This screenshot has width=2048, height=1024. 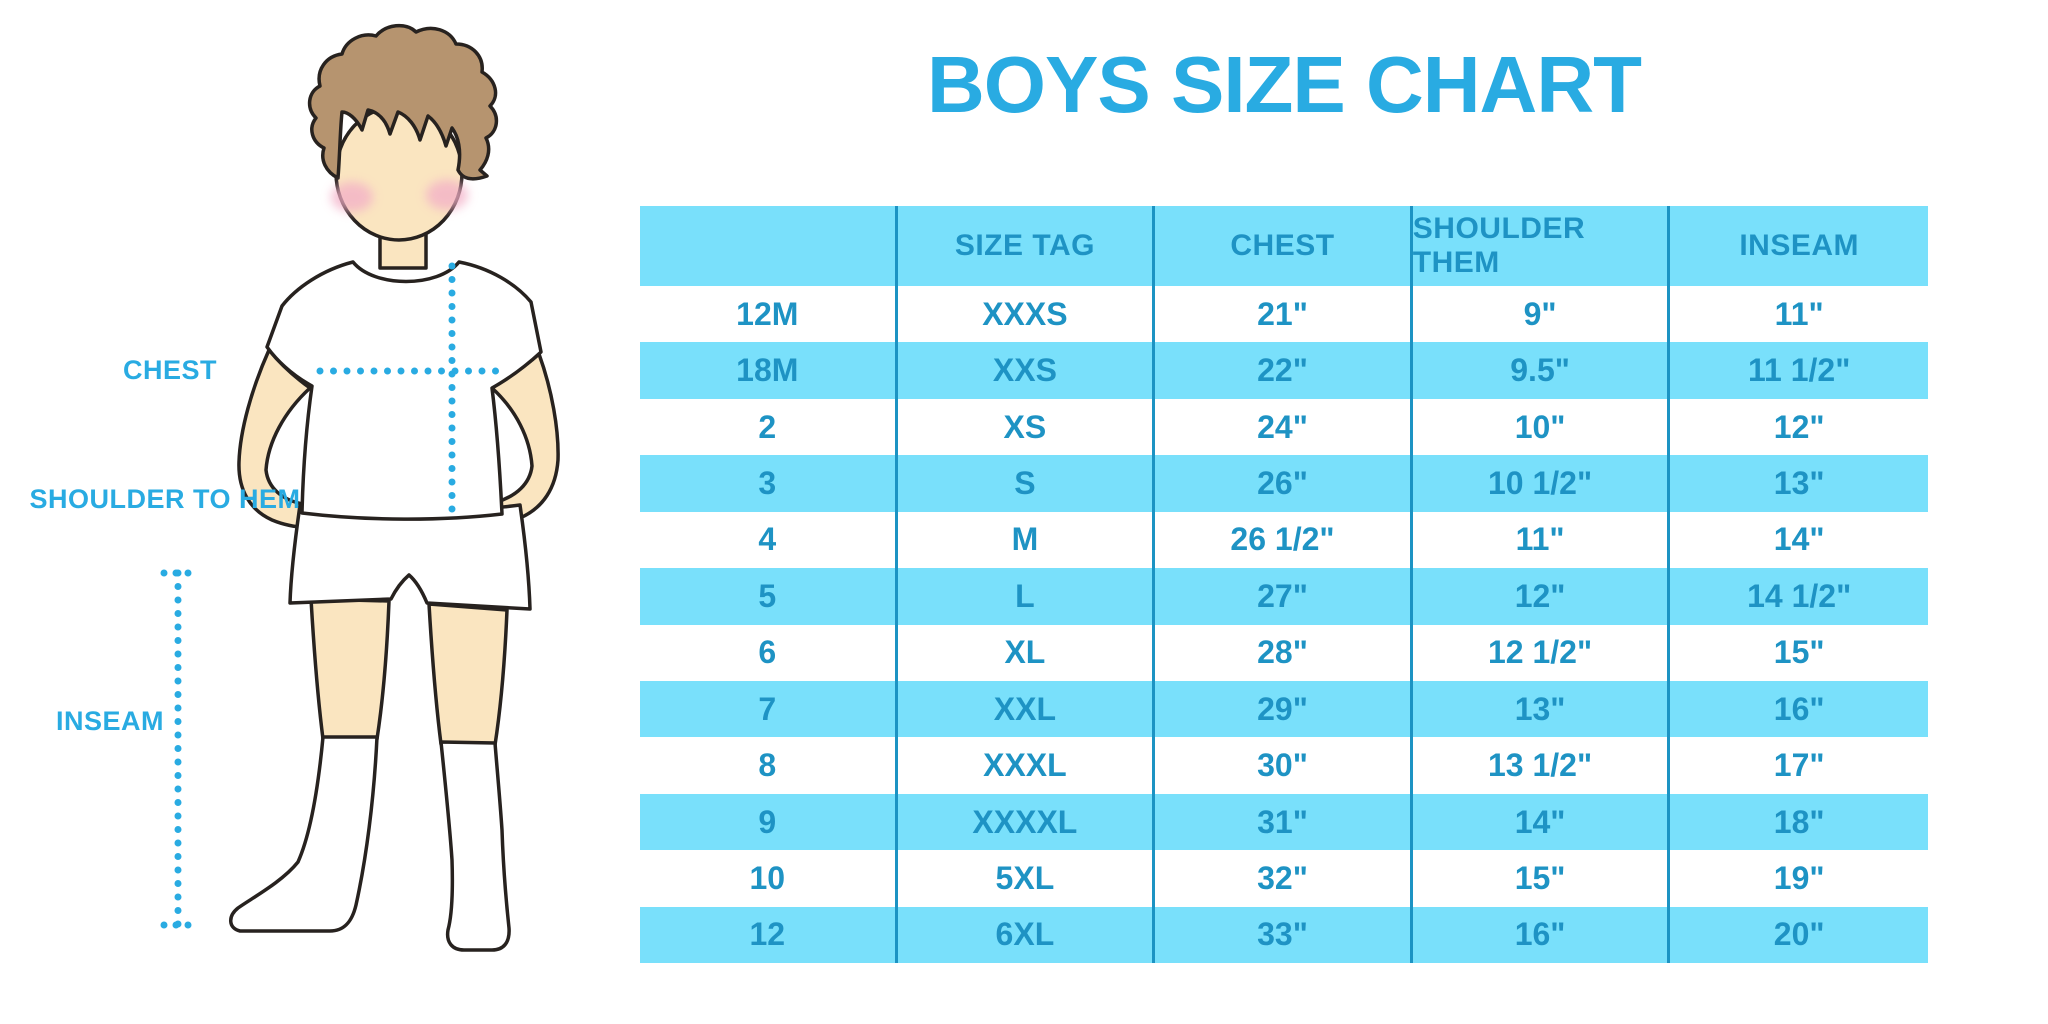 What do you see at coordinates (1027, 314) in the screenshot?
I see `cell-size-tag: XXXS` at bounding box center [1027, 314].